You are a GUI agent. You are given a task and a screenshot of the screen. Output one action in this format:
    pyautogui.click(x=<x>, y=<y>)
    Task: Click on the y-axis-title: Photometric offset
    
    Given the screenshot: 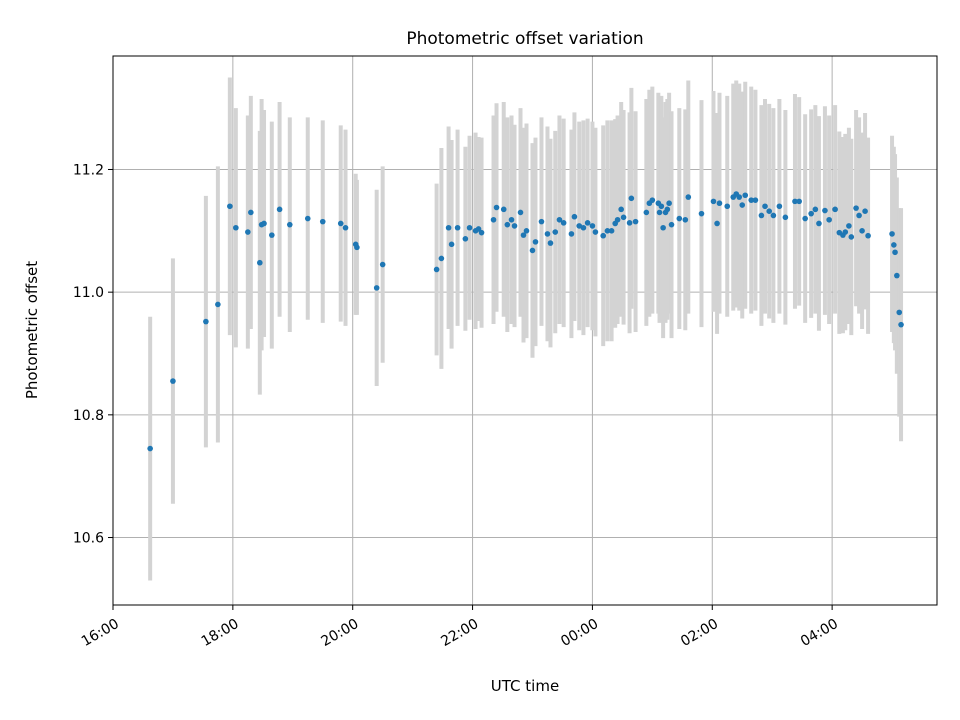 What is the action you would take?
    pyautogui.click(x=32, y=330)
    